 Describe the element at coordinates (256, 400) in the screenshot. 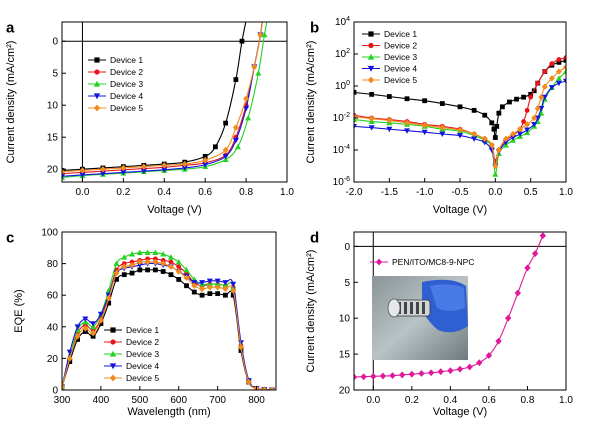

I see `x-tick-label-c-6: 800` at that location.